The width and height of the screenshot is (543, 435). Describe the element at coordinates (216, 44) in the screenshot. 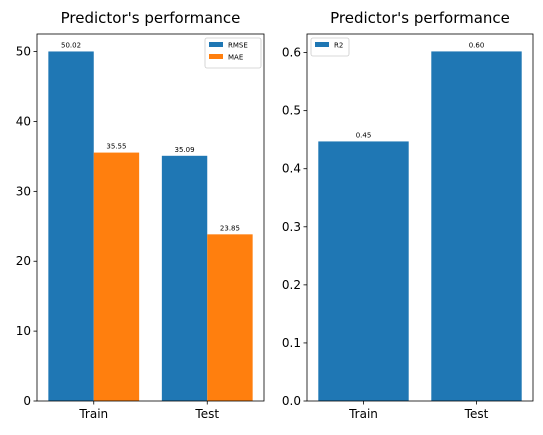

I see `legend-swatch-rmse` at that location.